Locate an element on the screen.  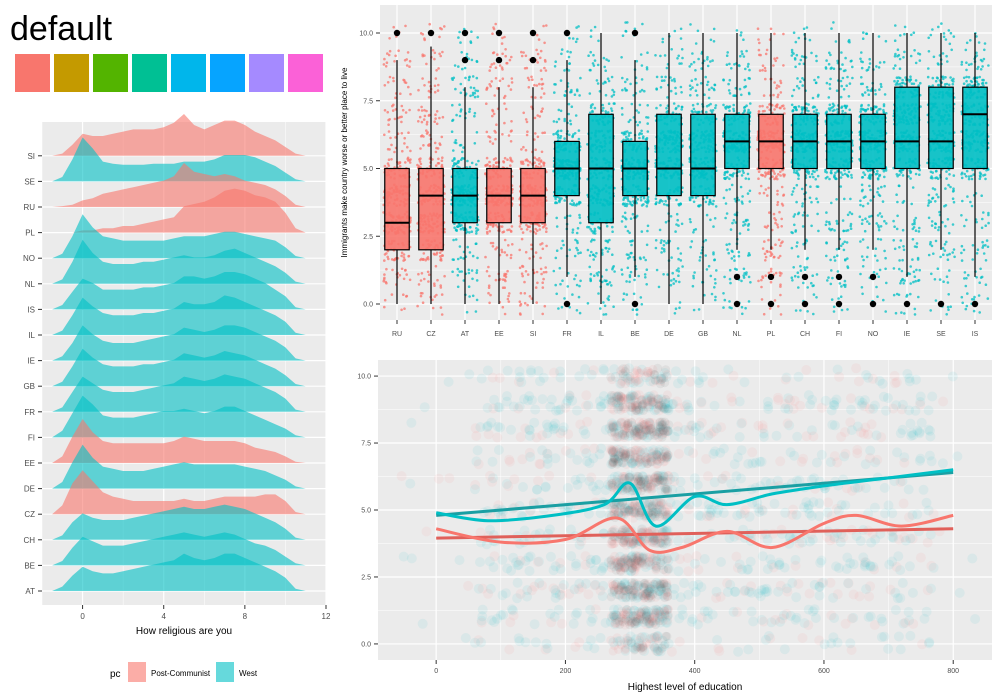
ridge-ytick-label: GB is located at coordinates (29, 386).